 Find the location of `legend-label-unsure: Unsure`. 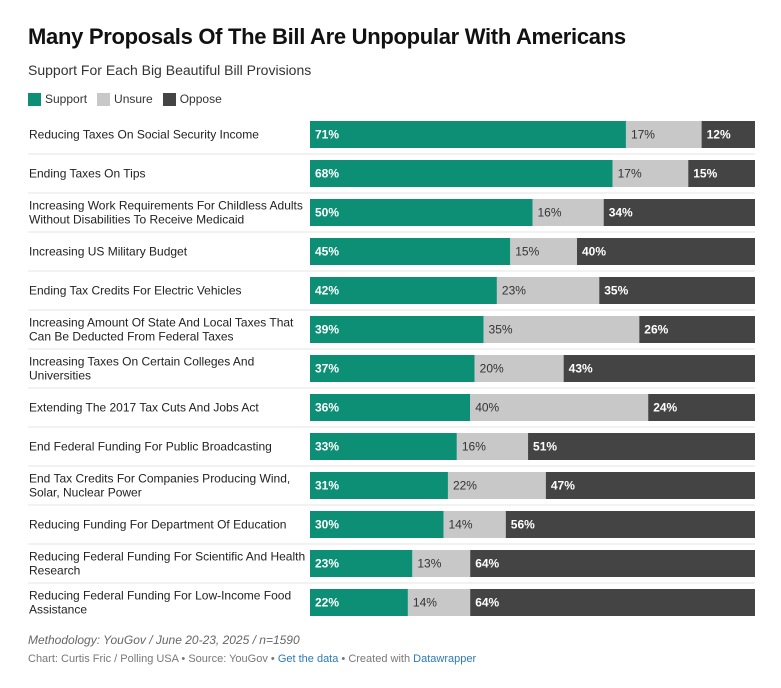

legend-label-unsure: Unsure is located at coordinates (133, 99).